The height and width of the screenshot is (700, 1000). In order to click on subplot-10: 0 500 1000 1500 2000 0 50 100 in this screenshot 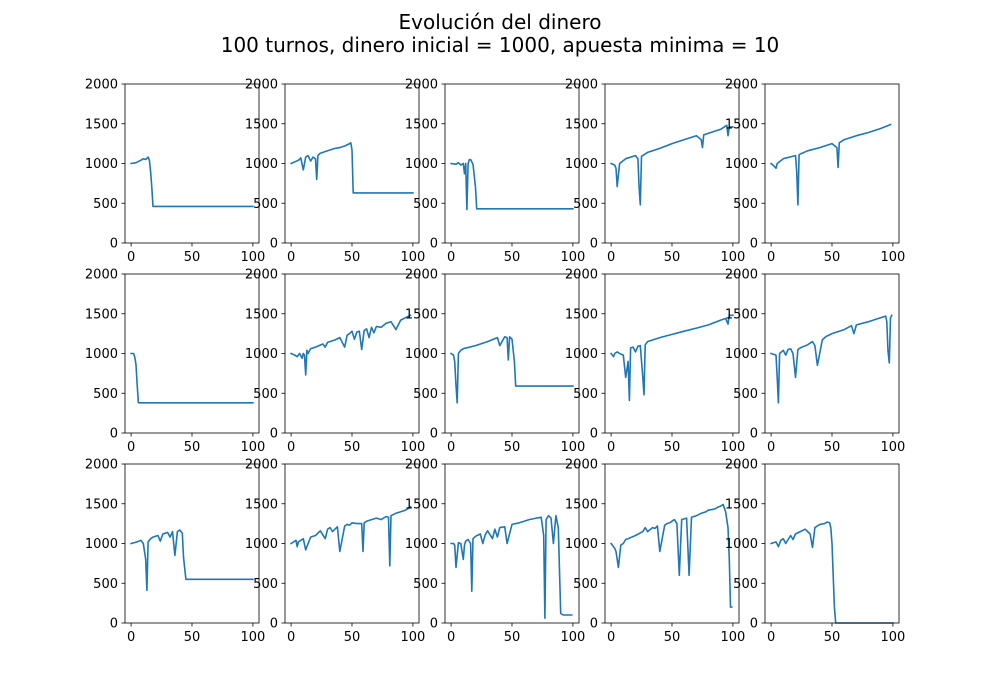, I will do `click(815, 362)`.